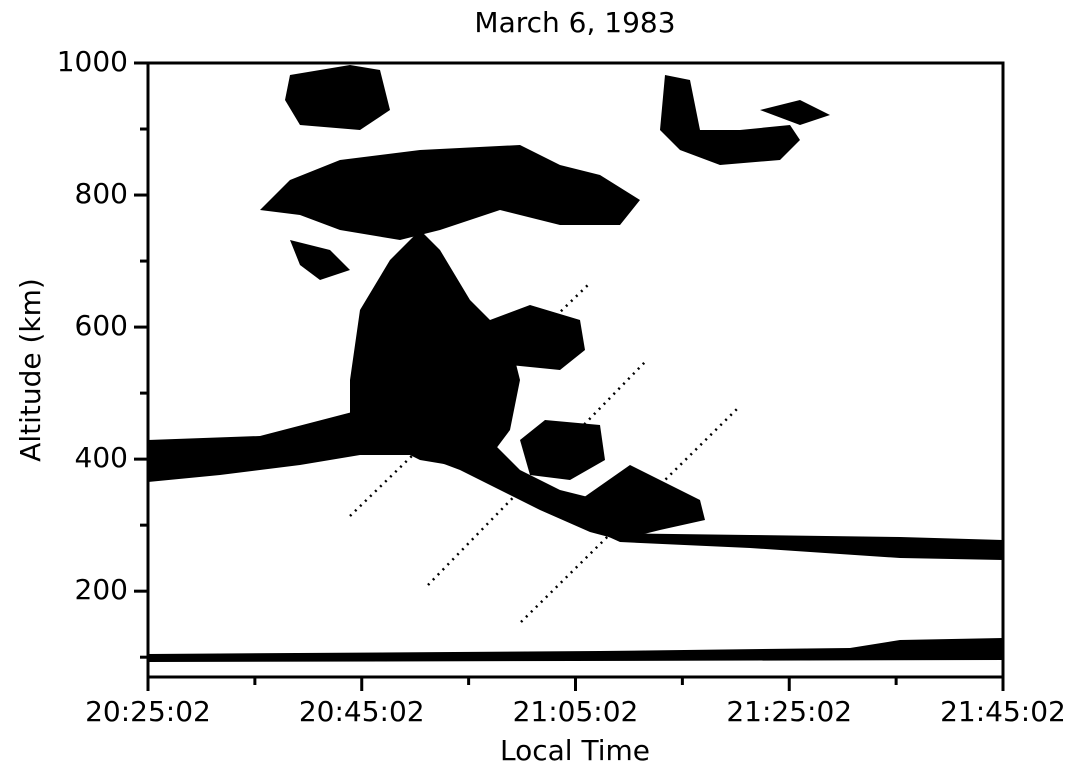 The width and height of the screenshot is (1079, 768). Describe the element at coordinates (101, 193) in the screenshot. I see `y-tick-label: 800` at that location.